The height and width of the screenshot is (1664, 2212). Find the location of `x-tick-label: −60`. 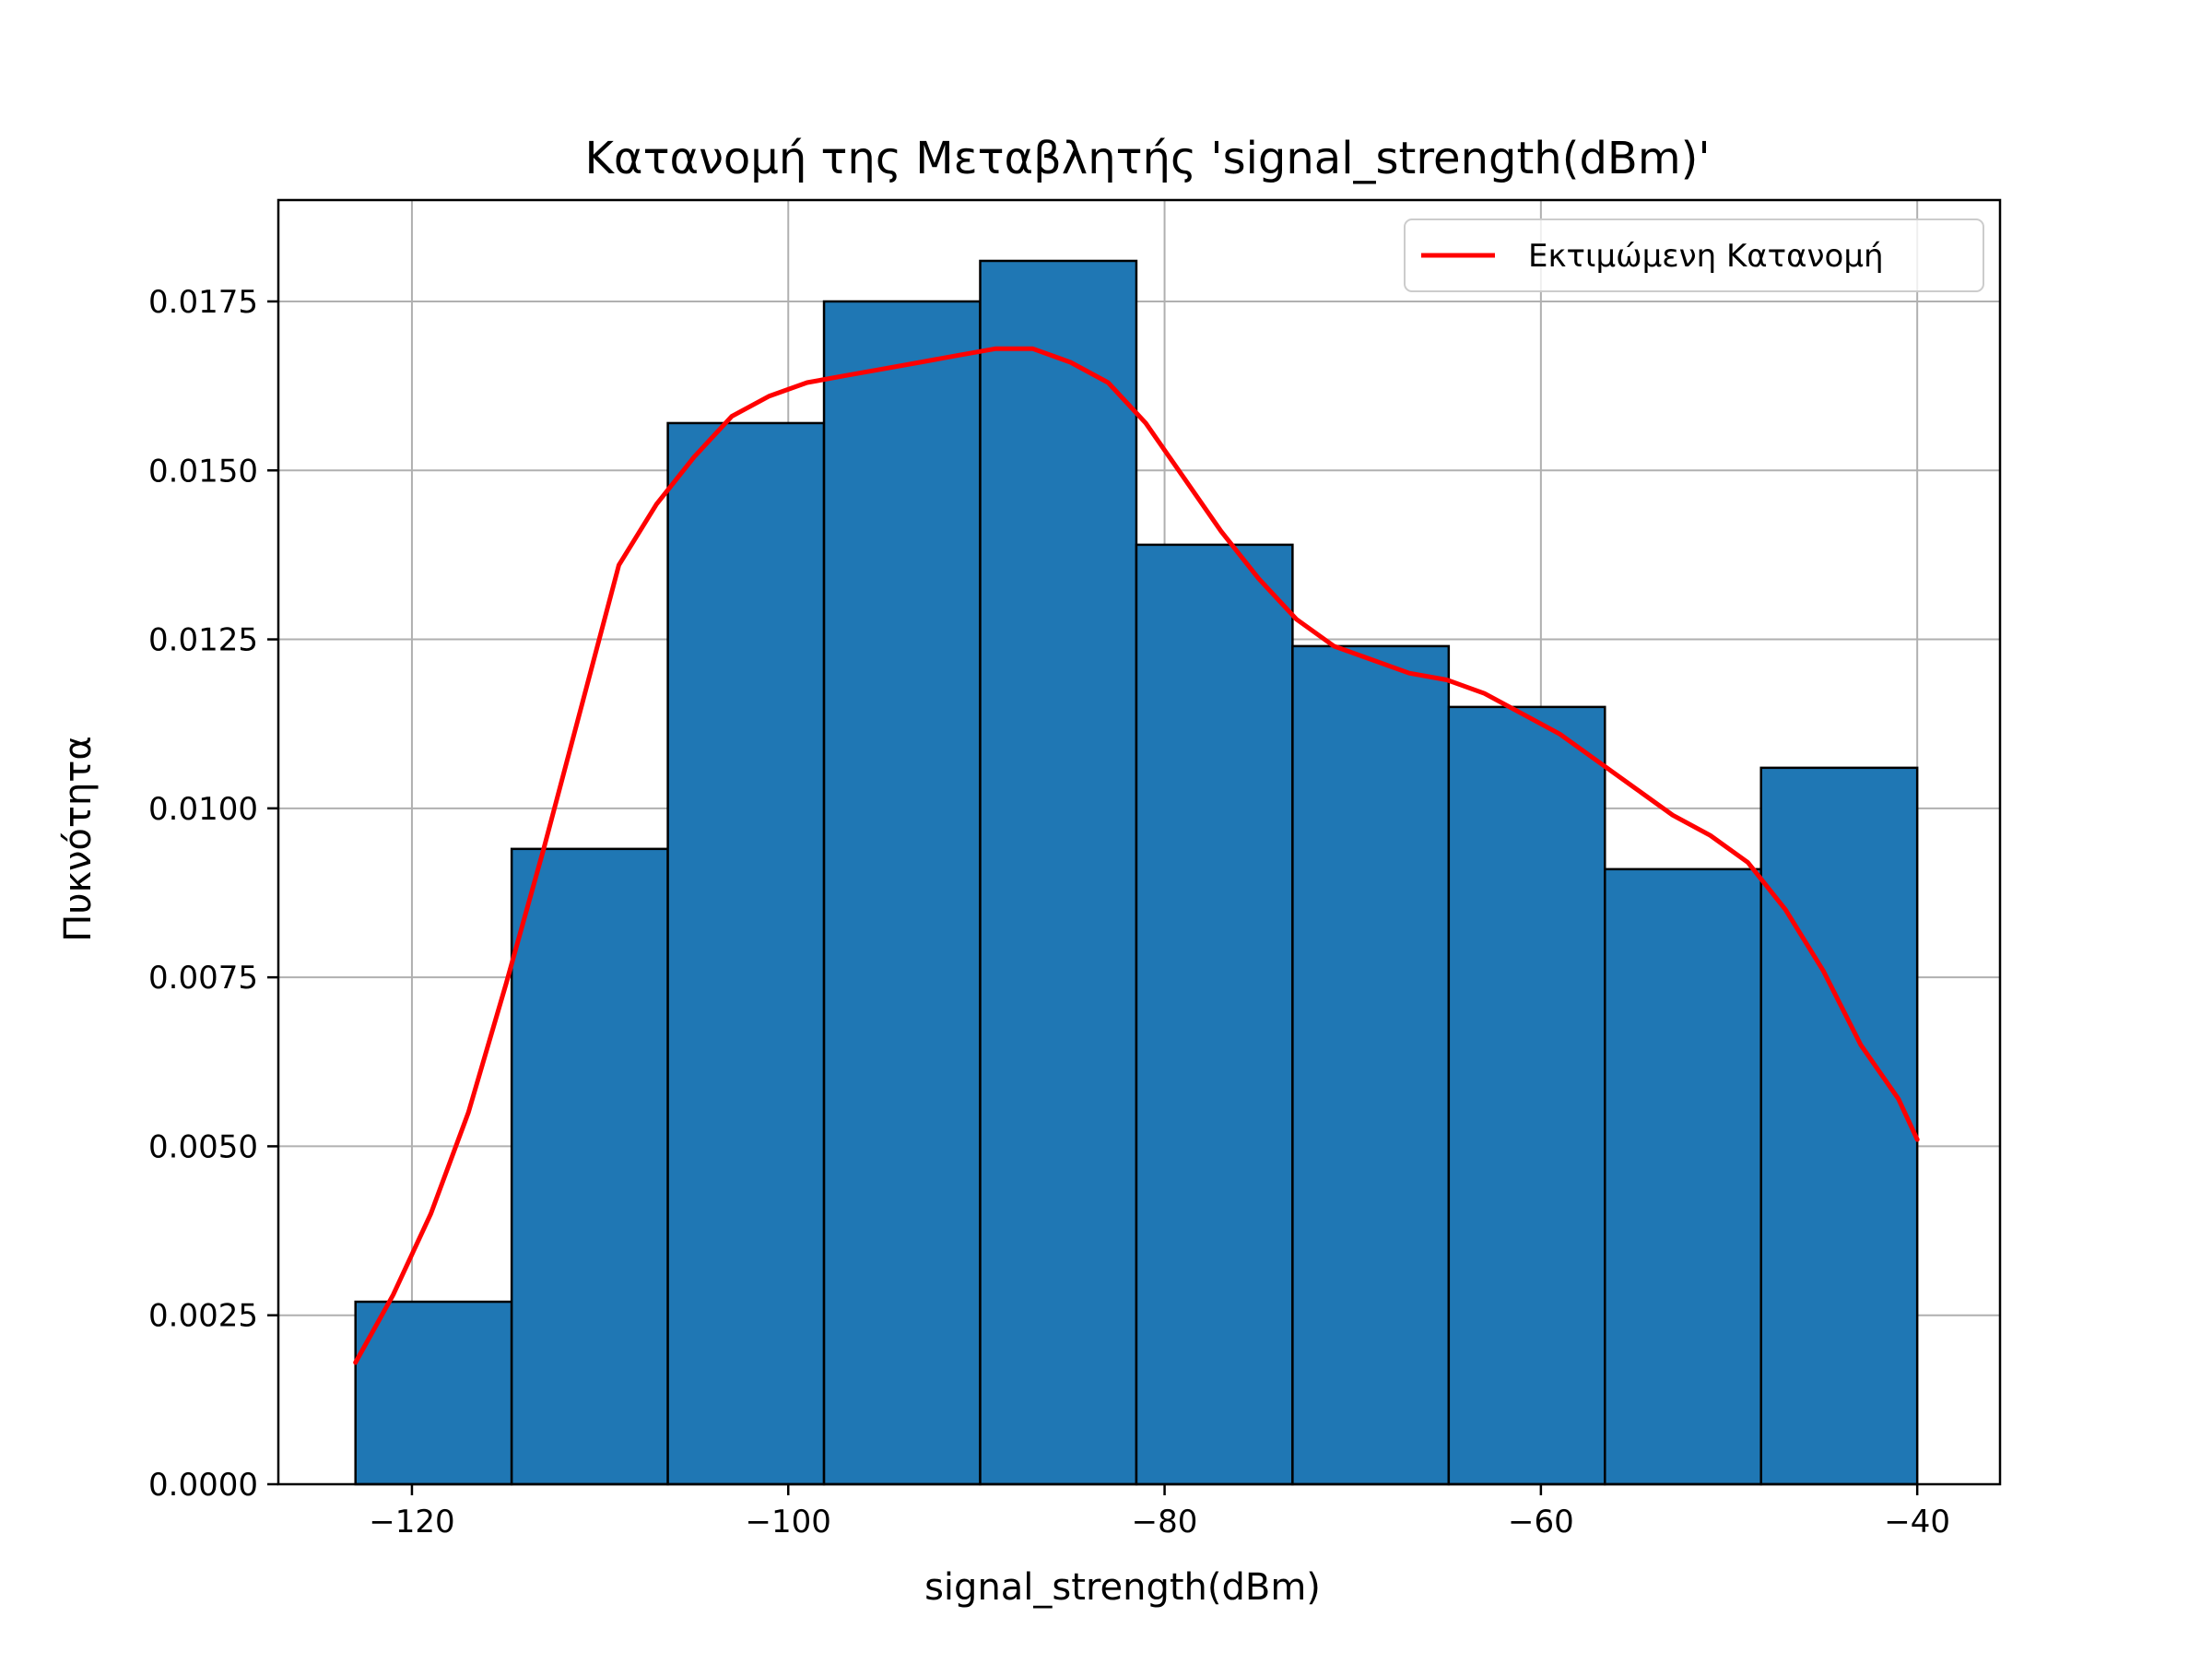

x-tick-label: −60 is located at coordinates (1541, 1522).